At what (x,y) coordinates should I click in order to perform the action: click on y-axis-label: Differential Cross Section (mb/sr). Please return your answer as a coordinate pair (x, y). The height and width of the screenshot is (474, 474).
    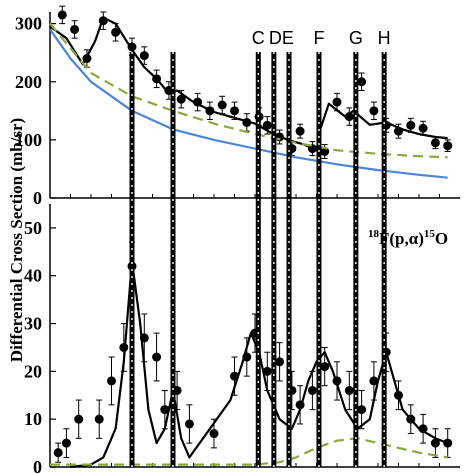
    Looking at the image, I should click on (16, 240).